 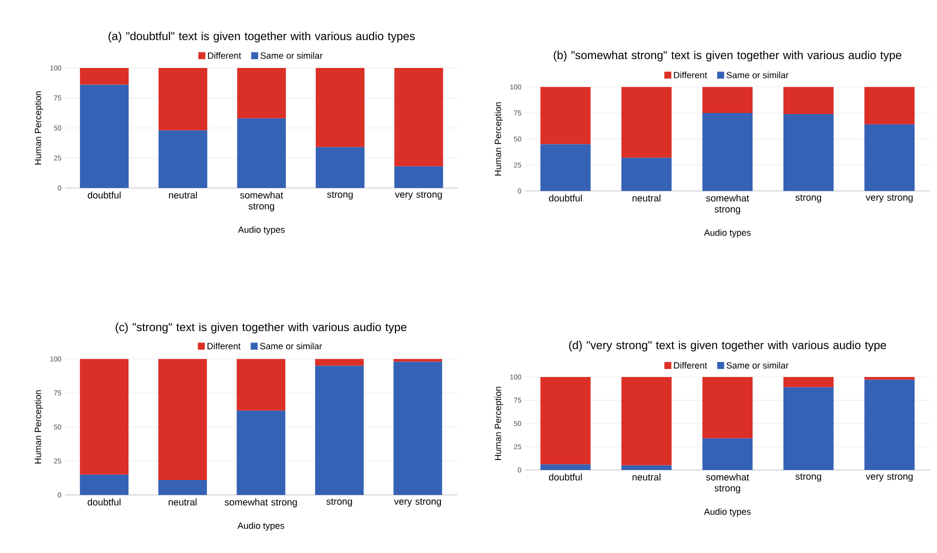 What do you see at coordinates (727, 346) in the screenshot?
I see `chart-title: (d) "very strong" text is given together with various audio type` at bounding box center [727, 346].